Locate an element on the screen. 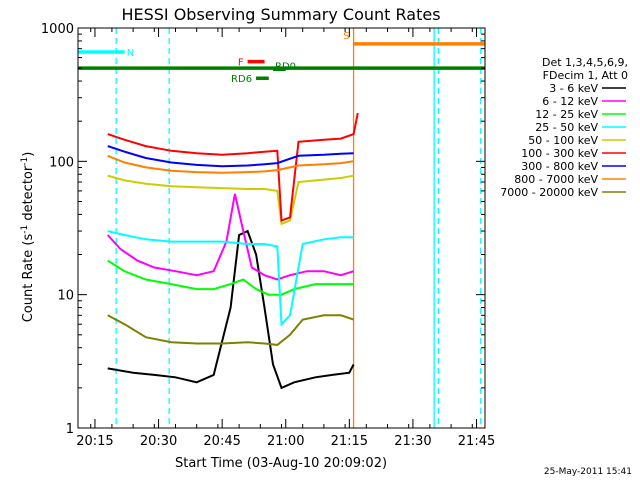 The width and height of the screenshot is (640, 480). x-tick-label: 20:45 is located at coordinates (221, 441).